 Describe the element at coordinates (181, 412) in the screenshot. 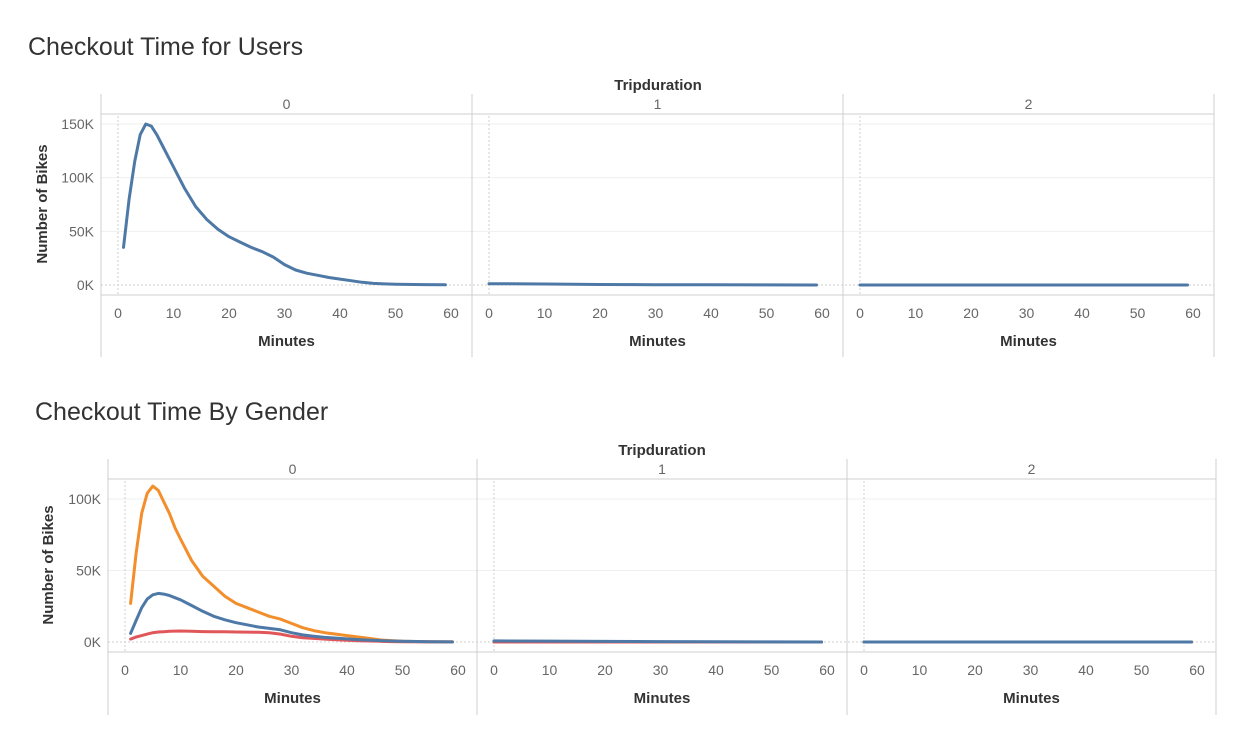

I see `chart-title: Checkout Time By Gender` at that location.